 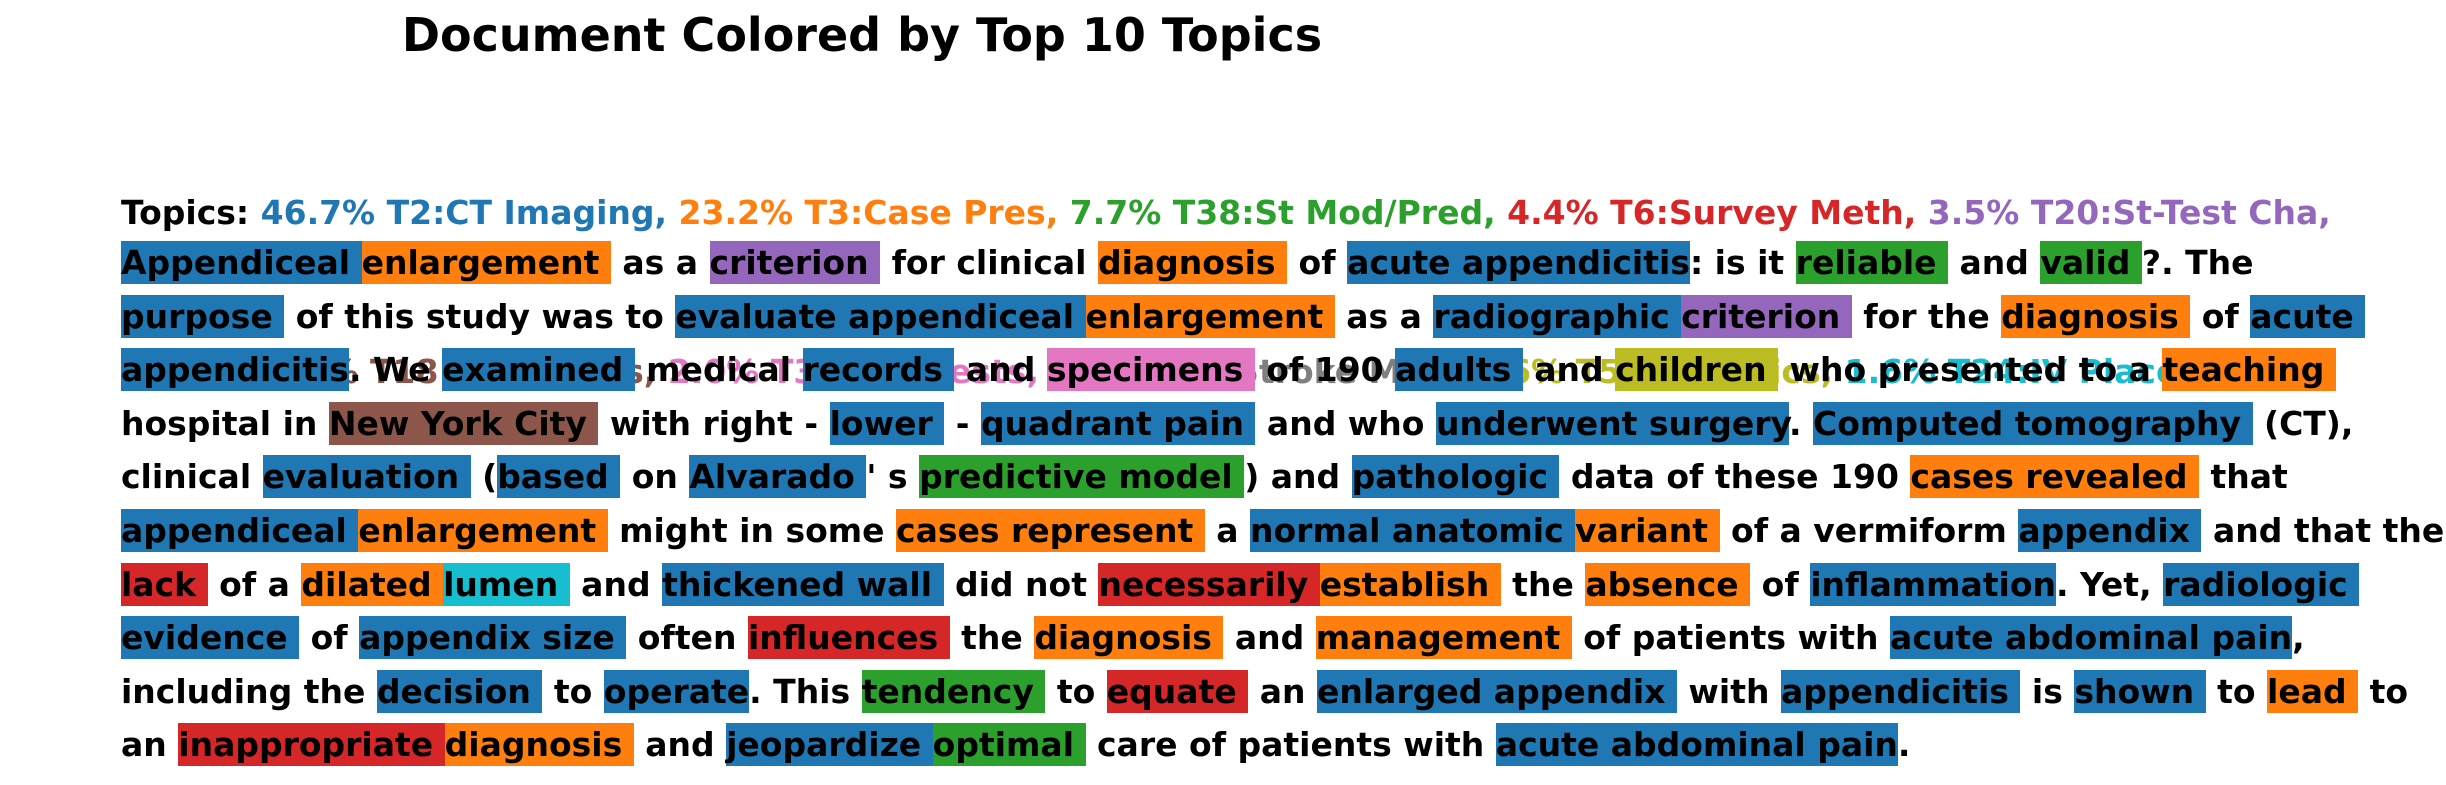 I want to click on highlighted-word: predictive model, so click(x=1082, y=477).